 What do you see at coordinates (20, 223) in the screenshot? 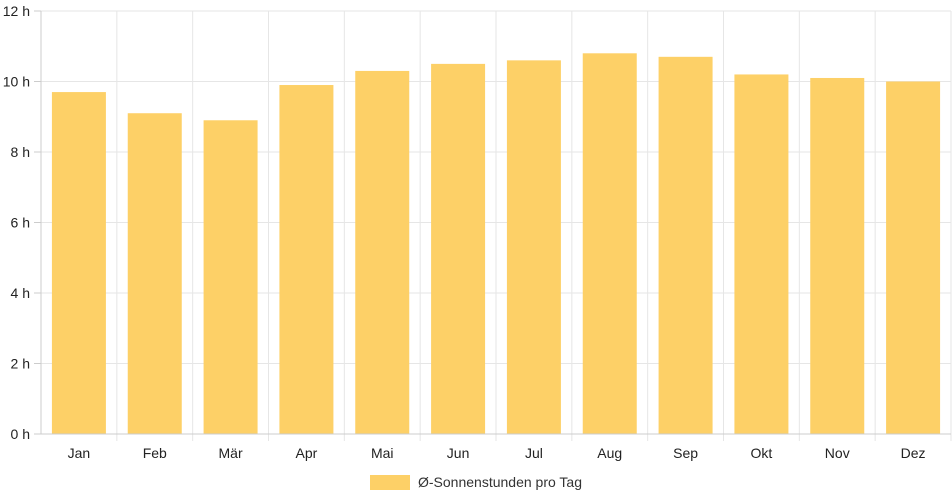
I see `y-tick-label: 6 h` at bounding box center [20, 223].